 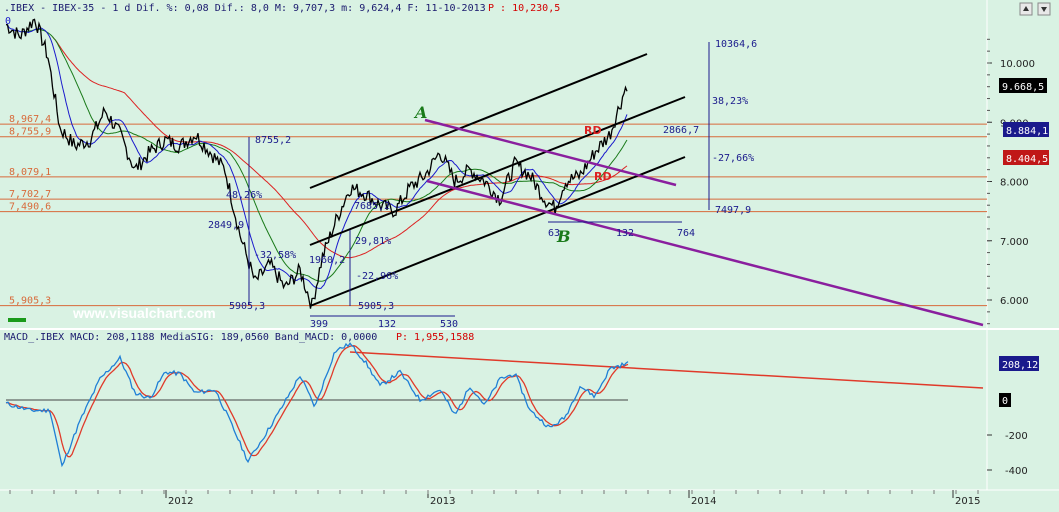 I want to click on red-price-value: 8.404,5, so click(x=1027, y=159).